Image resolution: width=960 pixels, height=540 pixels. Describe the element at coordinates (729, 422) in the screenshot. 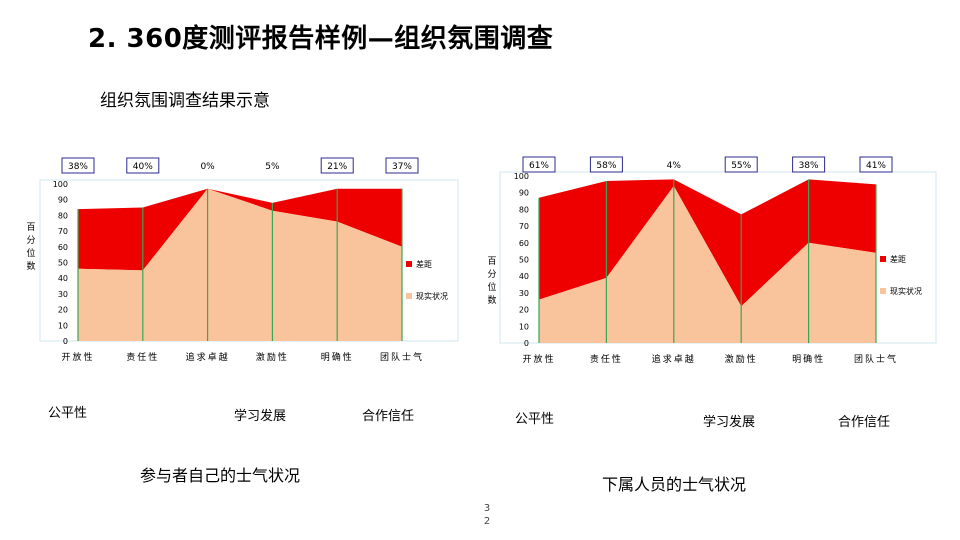

I see `right-label-learning: 学习发展` at that location.